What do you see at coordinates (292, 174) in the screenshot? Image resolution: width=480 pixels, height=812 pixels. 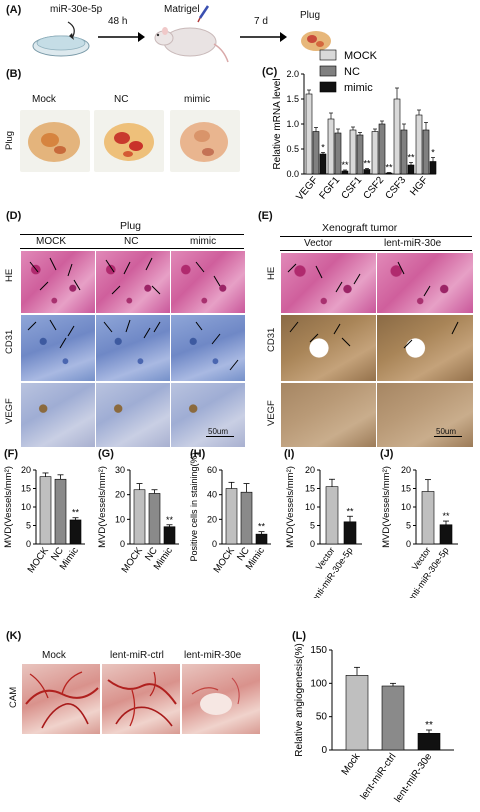 I see `c-ytick-label: 0.0` at bounding box center [292, 174].